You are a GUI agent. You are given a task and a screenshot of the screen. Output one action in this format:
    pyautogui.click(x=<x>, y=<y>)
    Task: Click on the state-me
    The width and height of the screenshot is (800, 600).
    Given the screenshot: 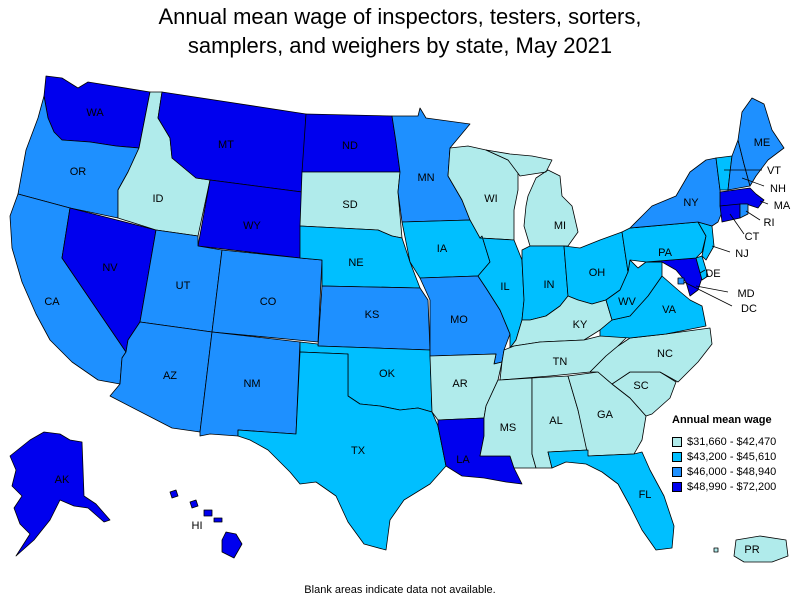 What is the action you would take?
    pyautogui.click(x=761, y=142)
    